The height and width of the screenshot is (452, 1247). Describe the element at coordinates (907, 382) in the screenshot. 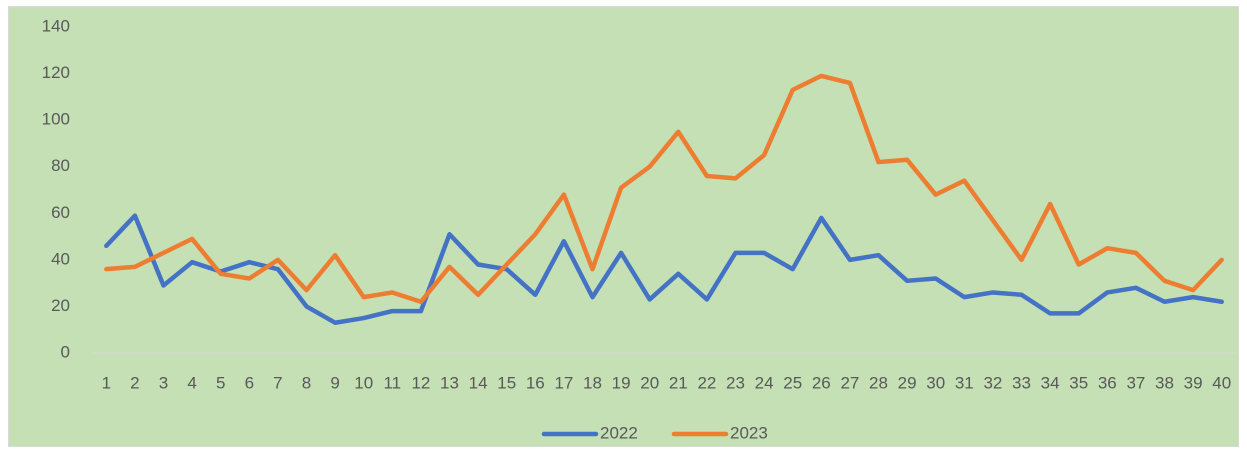

I see `x-tick-label: 29` at that location.